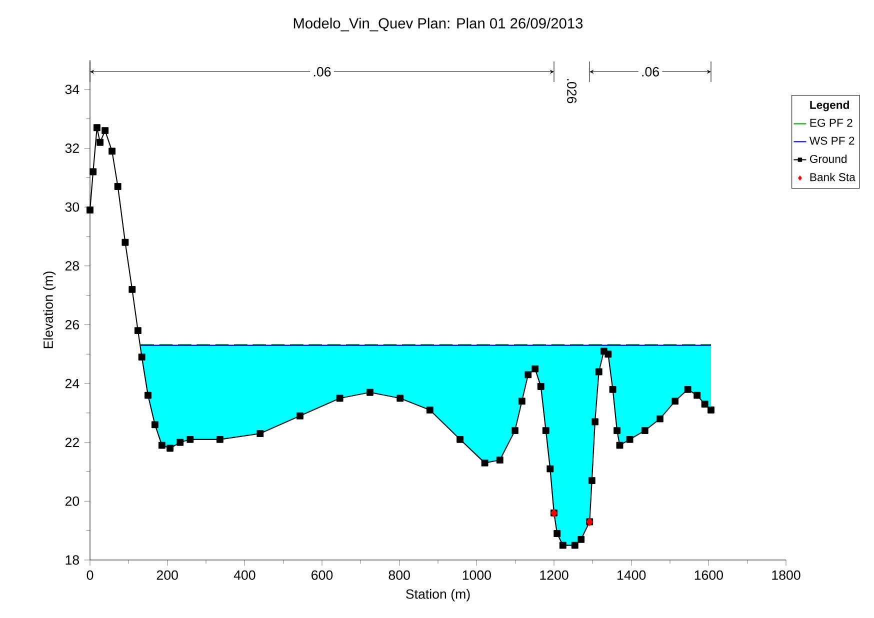 Image resolution: width=874 pixels, height=618 pixels. What do you see at coordinates (322, 575) in the screenshot?
I see `x-tick-label: 600` at bounding box center [322, 575].